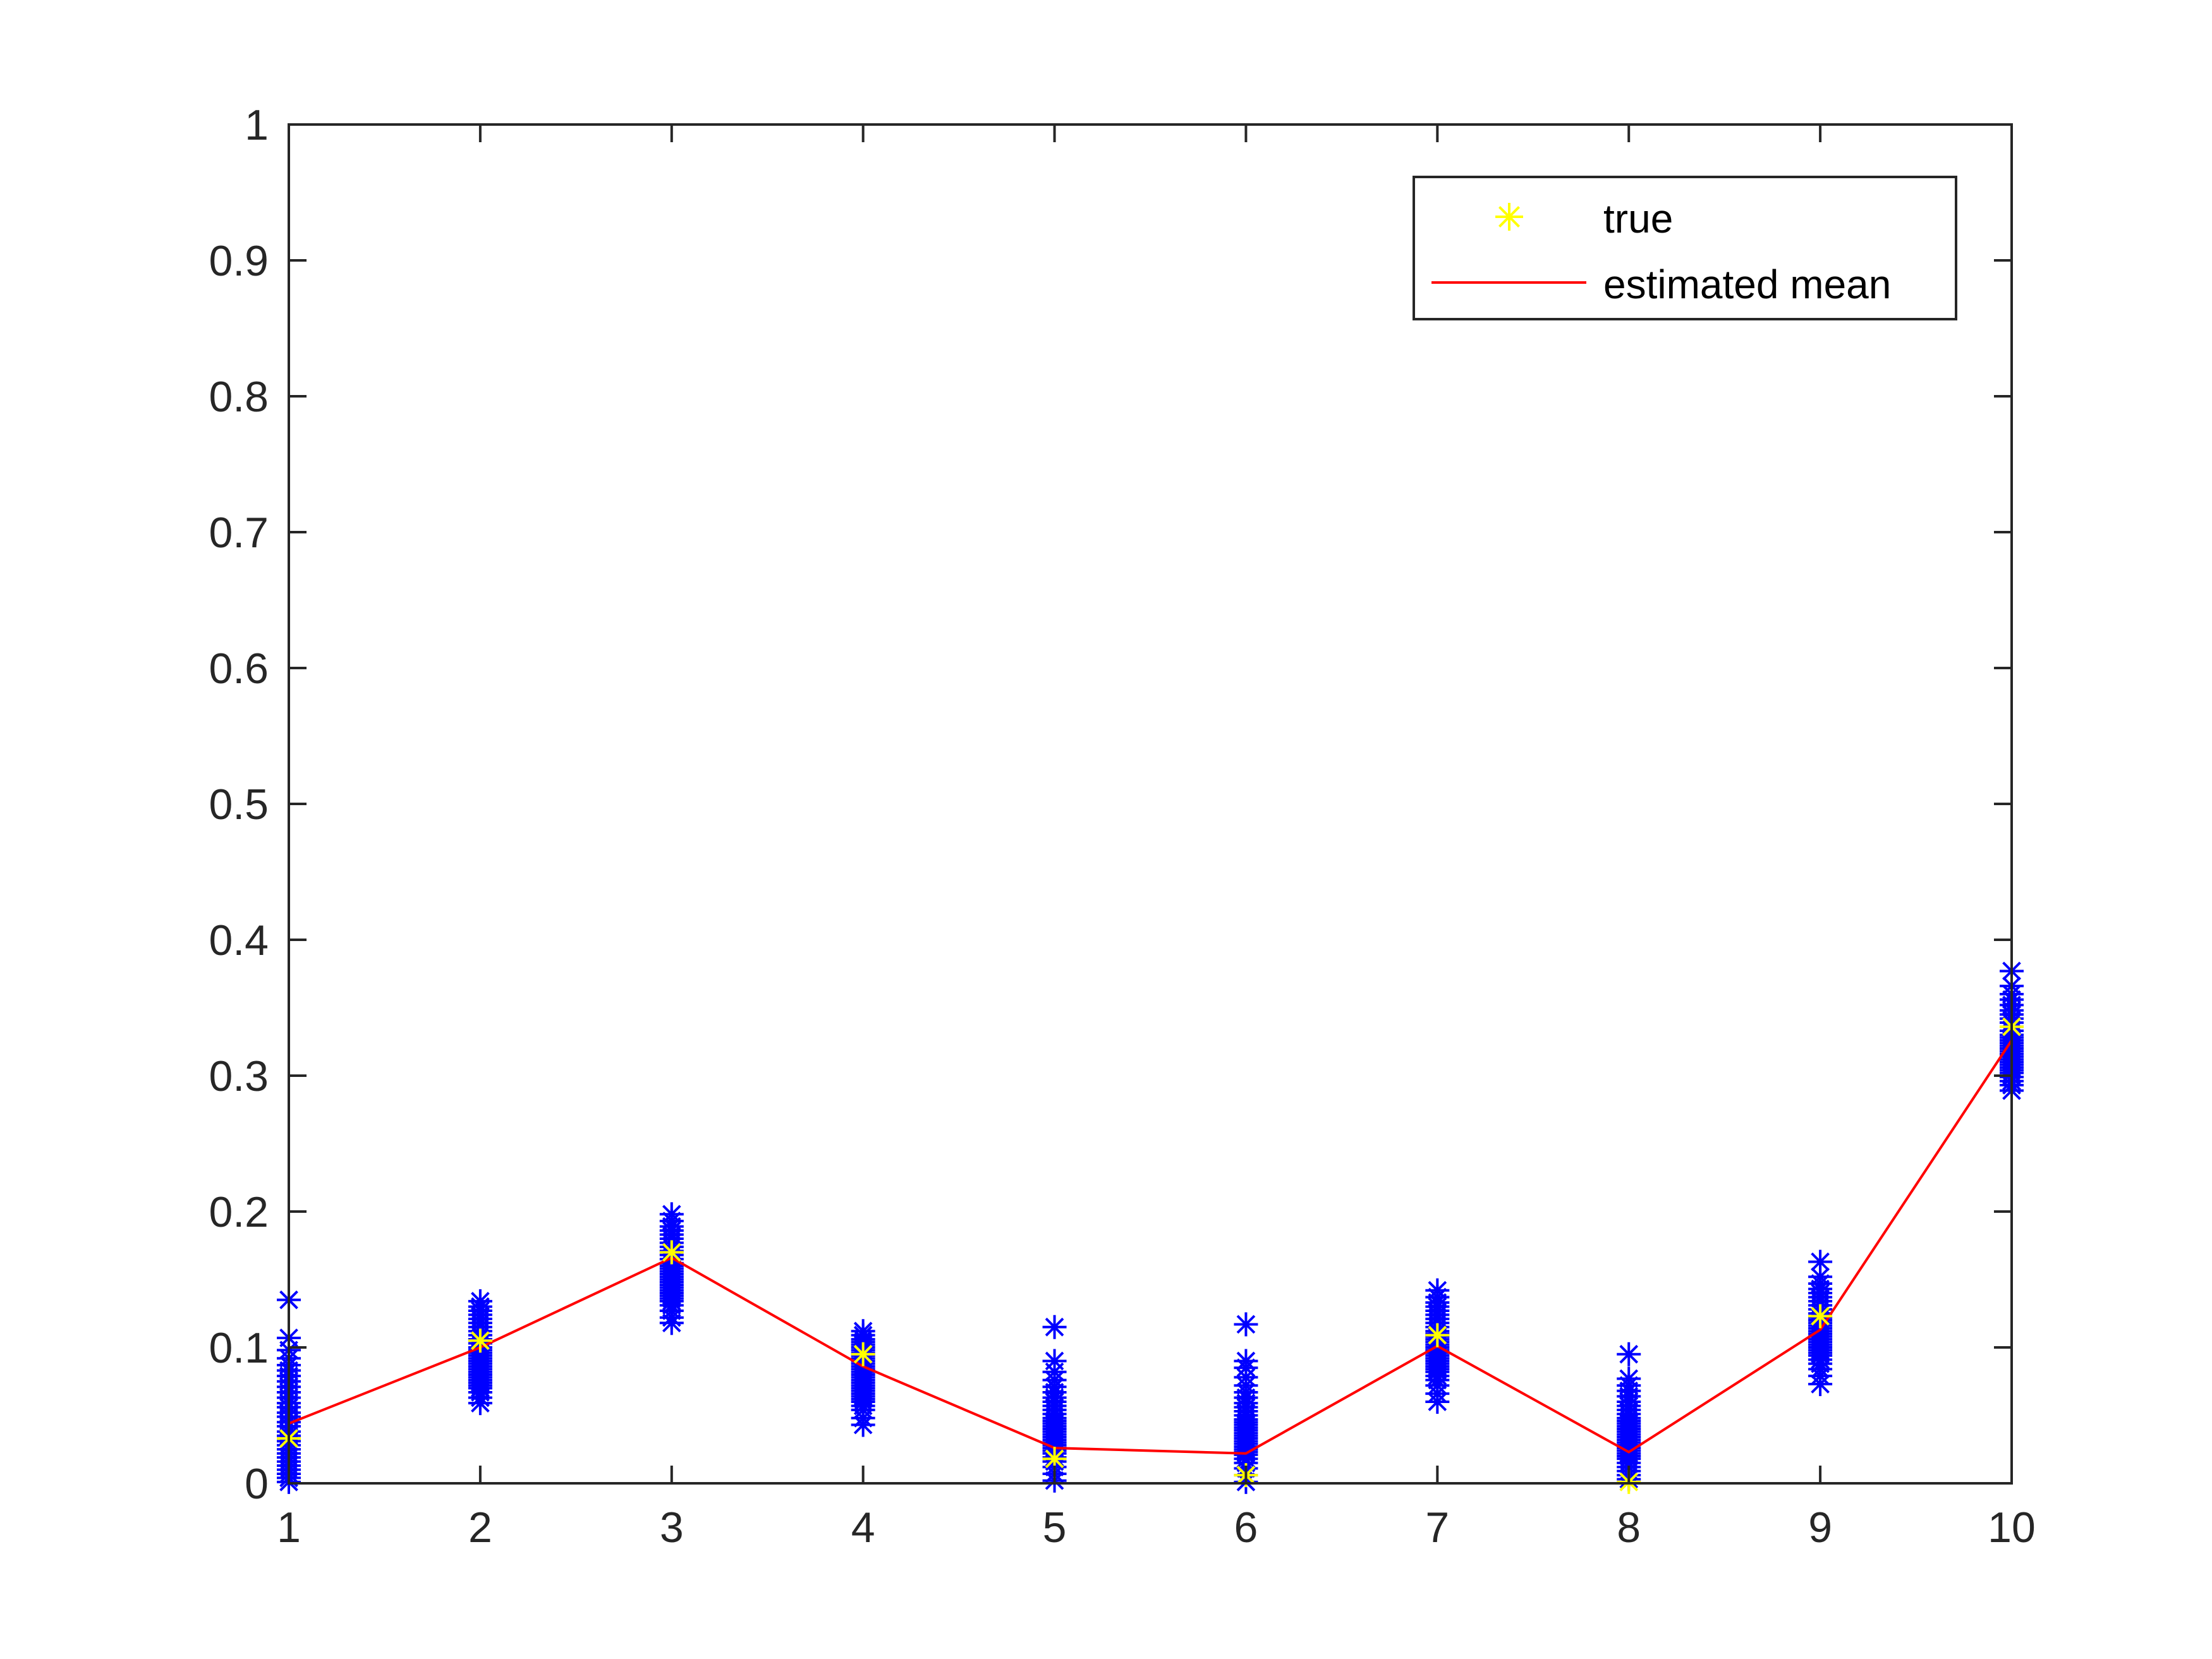 The height and width of the screenshot is (1659, 2212). Describe the element at coordinates (1638, 218) in the screenshot. I see `legend-label-true: true` at that location.